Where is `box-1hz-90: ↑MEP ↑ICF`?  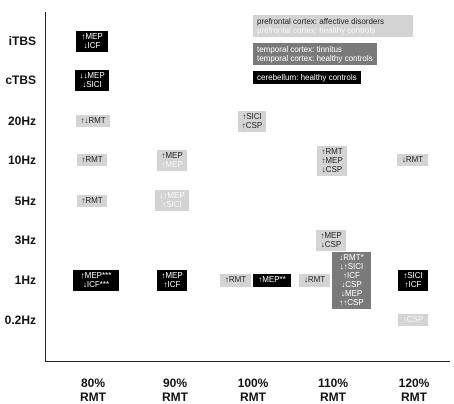
box-1hz-90: ↑MEP ↑ICF is located at coordinates (172, 280).